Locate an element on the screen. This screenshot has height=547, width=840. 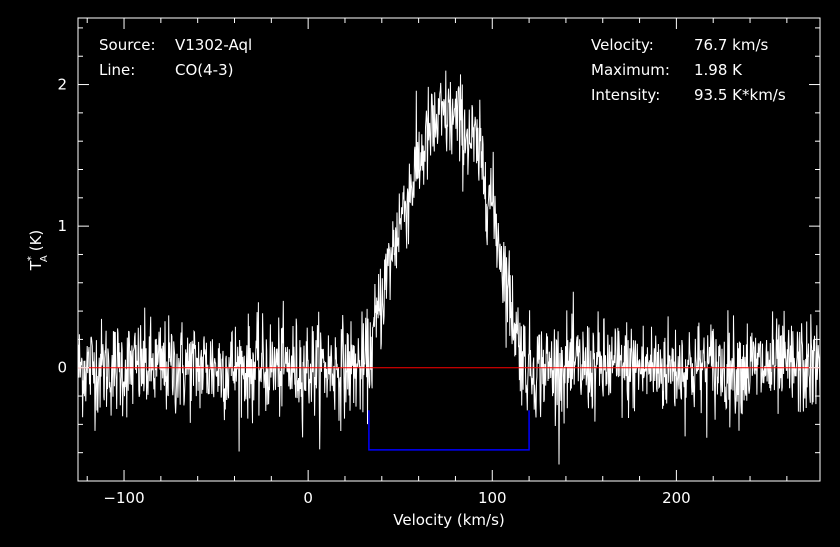
svg-text:T*A(K): T* A (K) is located at coordinates (38, 251).